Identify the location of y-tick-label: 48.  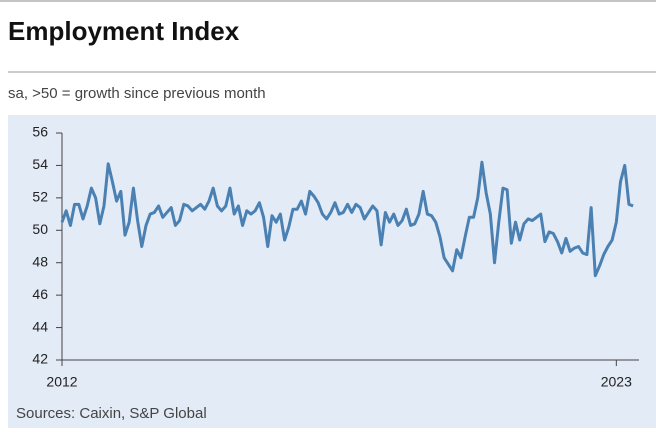
(40, 261).